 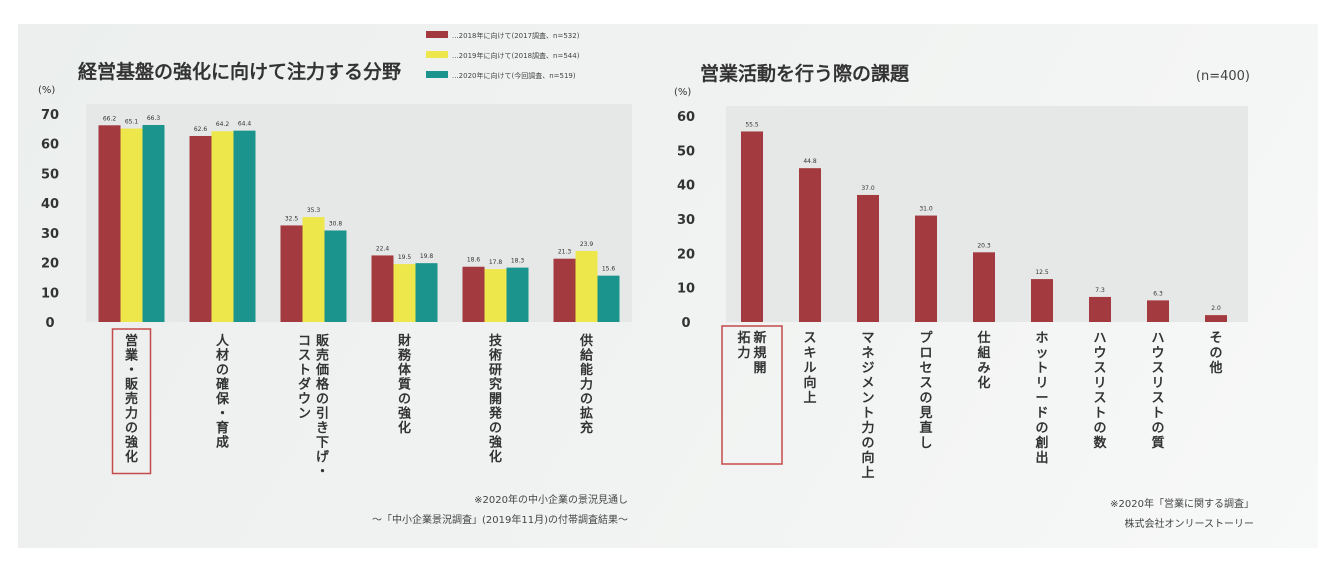 I want to click on category-label-char: 仕, so click(x=983, y=338).